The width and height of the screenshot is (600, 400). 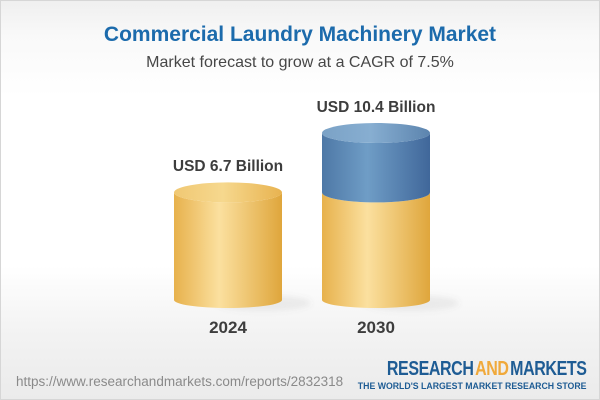 I want to click on logo-wordmark: RESEARCHANDMARKETS, so click(x=486, y=369).